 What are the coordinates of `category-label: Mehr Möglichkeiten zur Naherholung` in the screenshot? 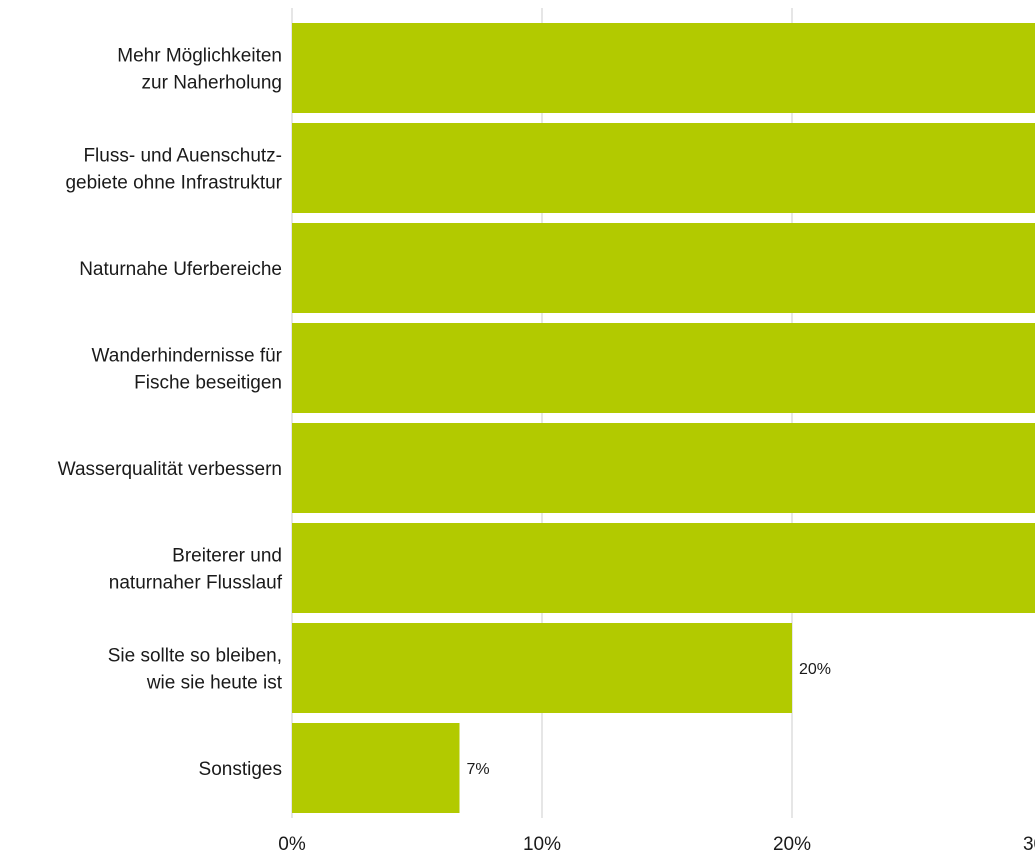 It's located at (199, 70).